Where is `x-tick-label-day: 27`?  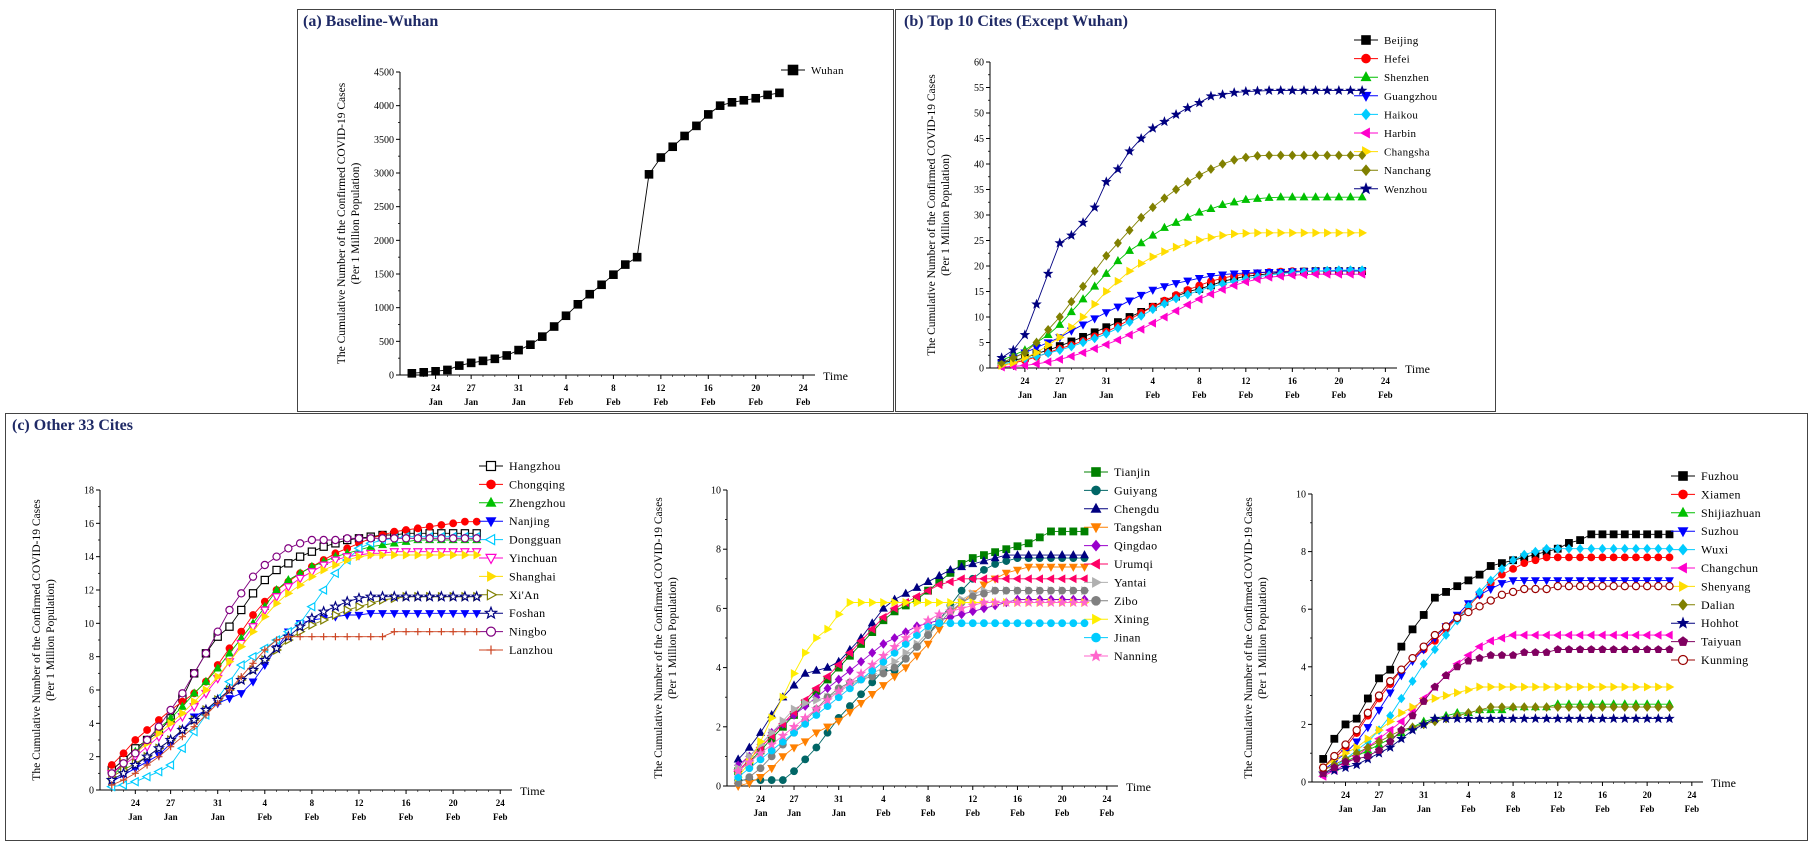 x-tick-label-day: 27 is located at coordinates (1060, 381).